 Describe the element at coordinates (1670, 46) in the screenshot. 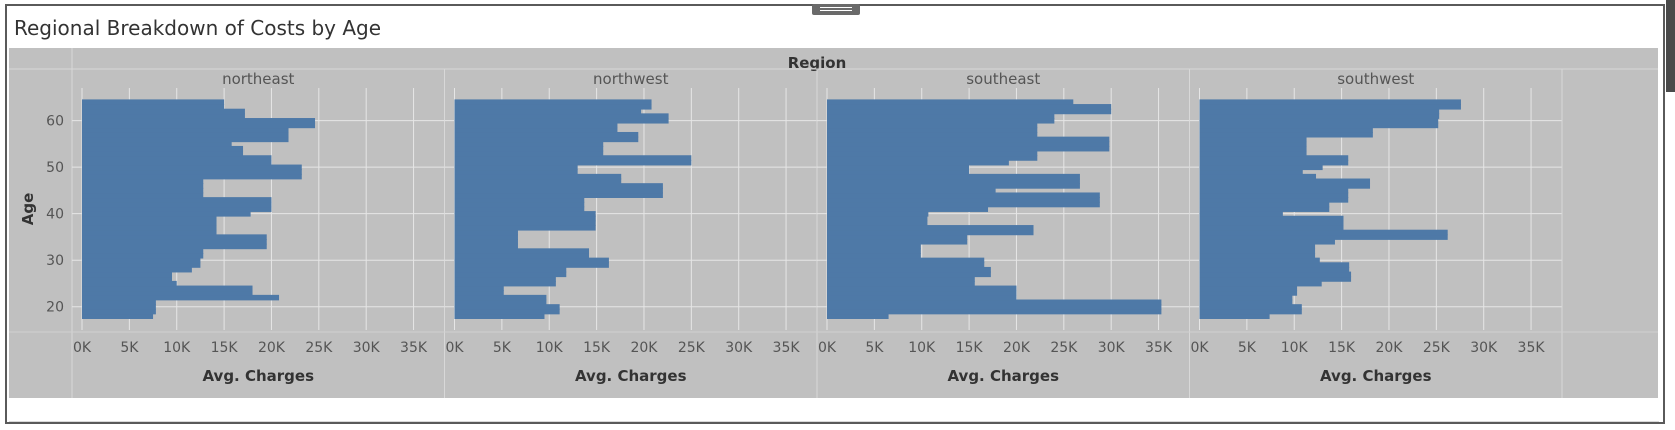

I see `side-toolbar-tab` at that location.